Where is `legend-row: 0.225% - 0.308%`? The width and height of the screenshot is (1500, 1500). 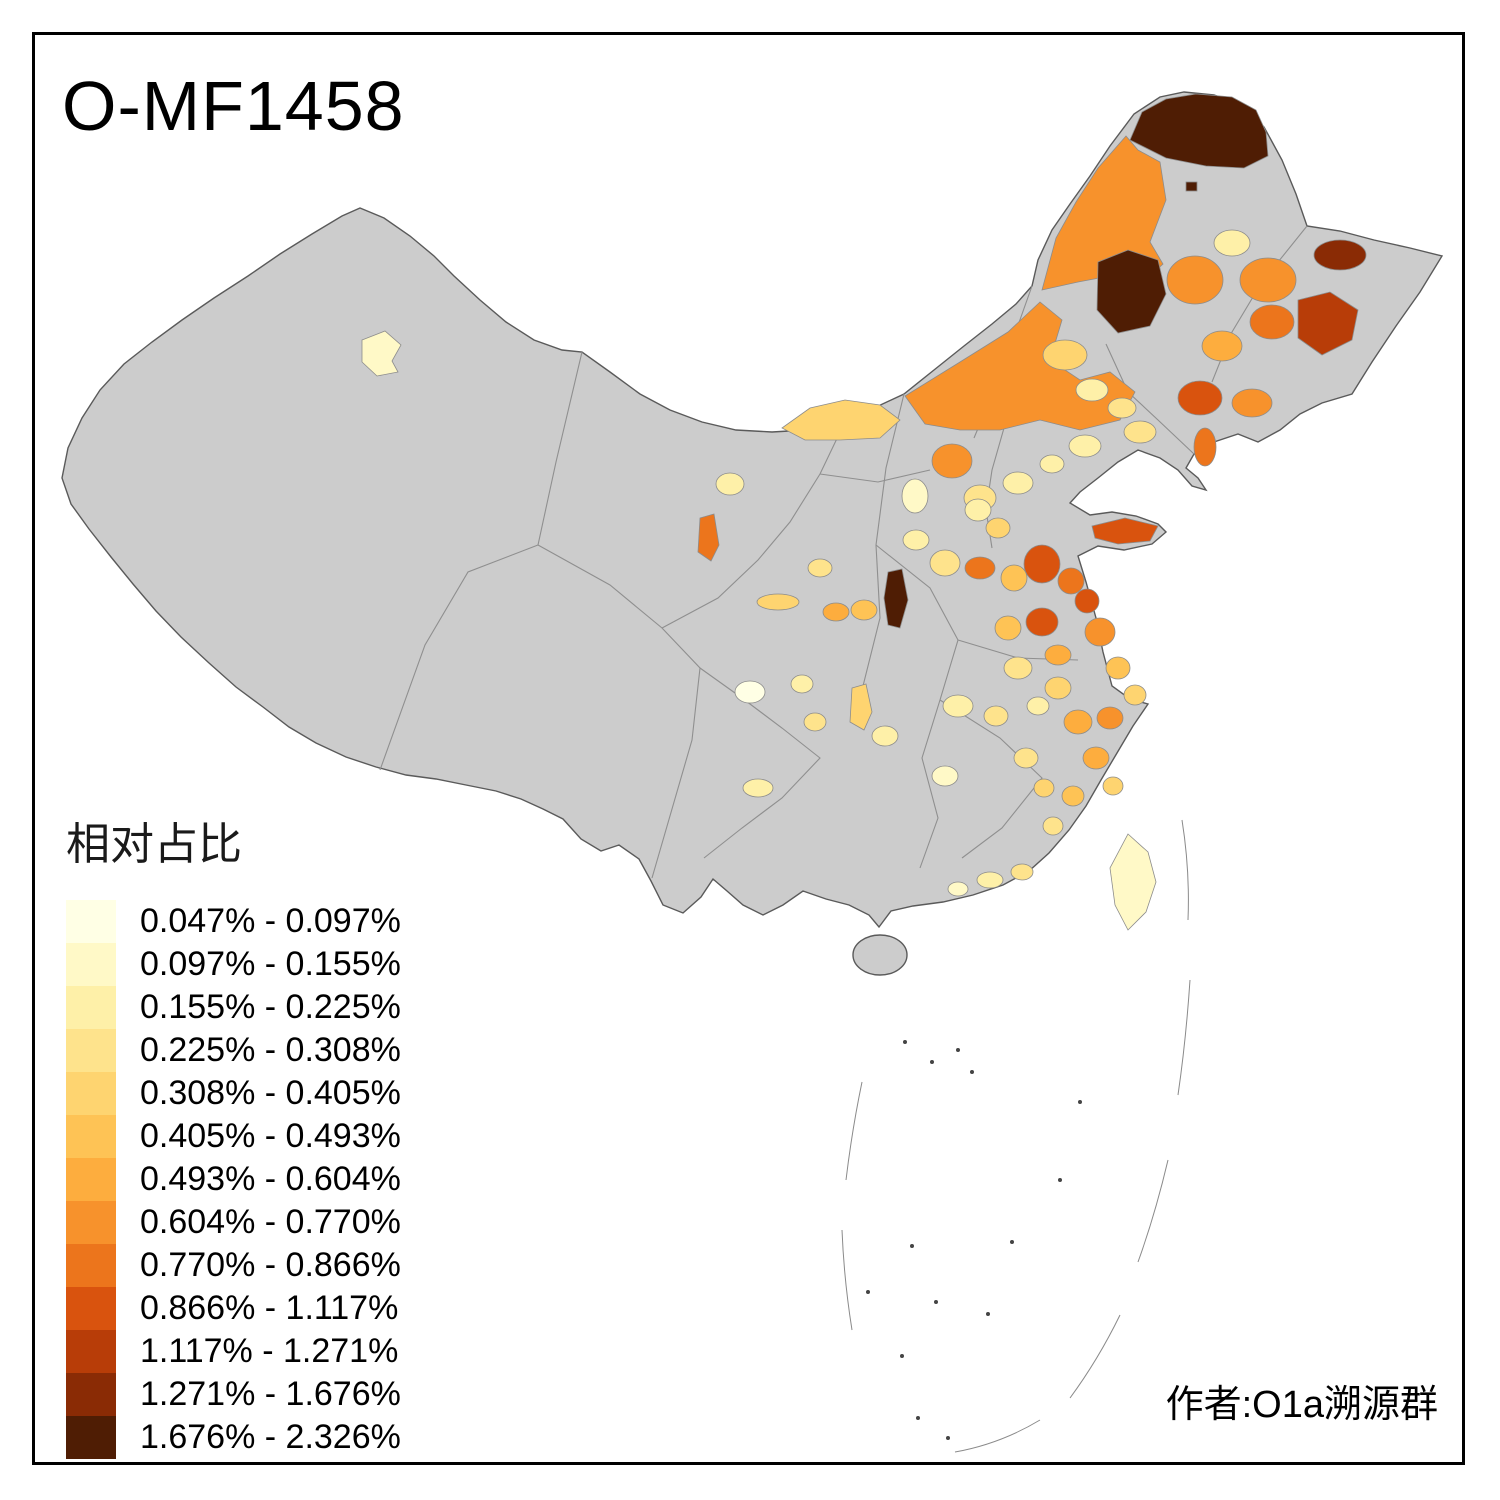
legend-row: 0.225% - 0.308% is located at coordinates (233, 1050).